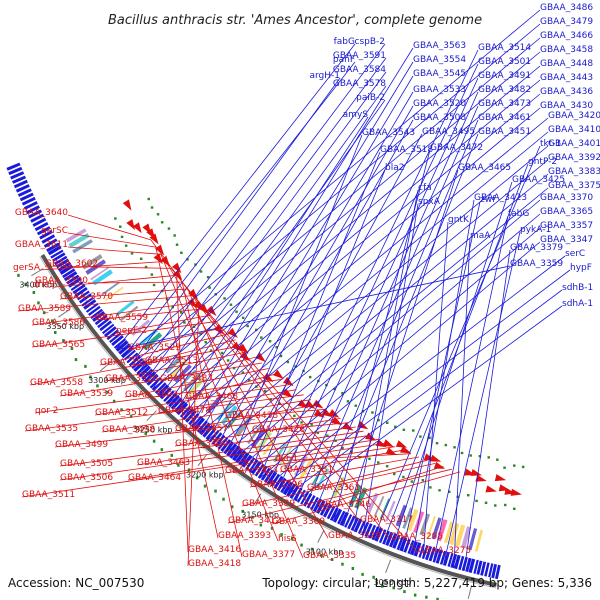 The width and height of the screenshot is (600, 600). What do you see at coordinates (504, 48) in the screenshot?
I see `forward-gene-label: GBAA_3514` at bounding box center [504, 48].